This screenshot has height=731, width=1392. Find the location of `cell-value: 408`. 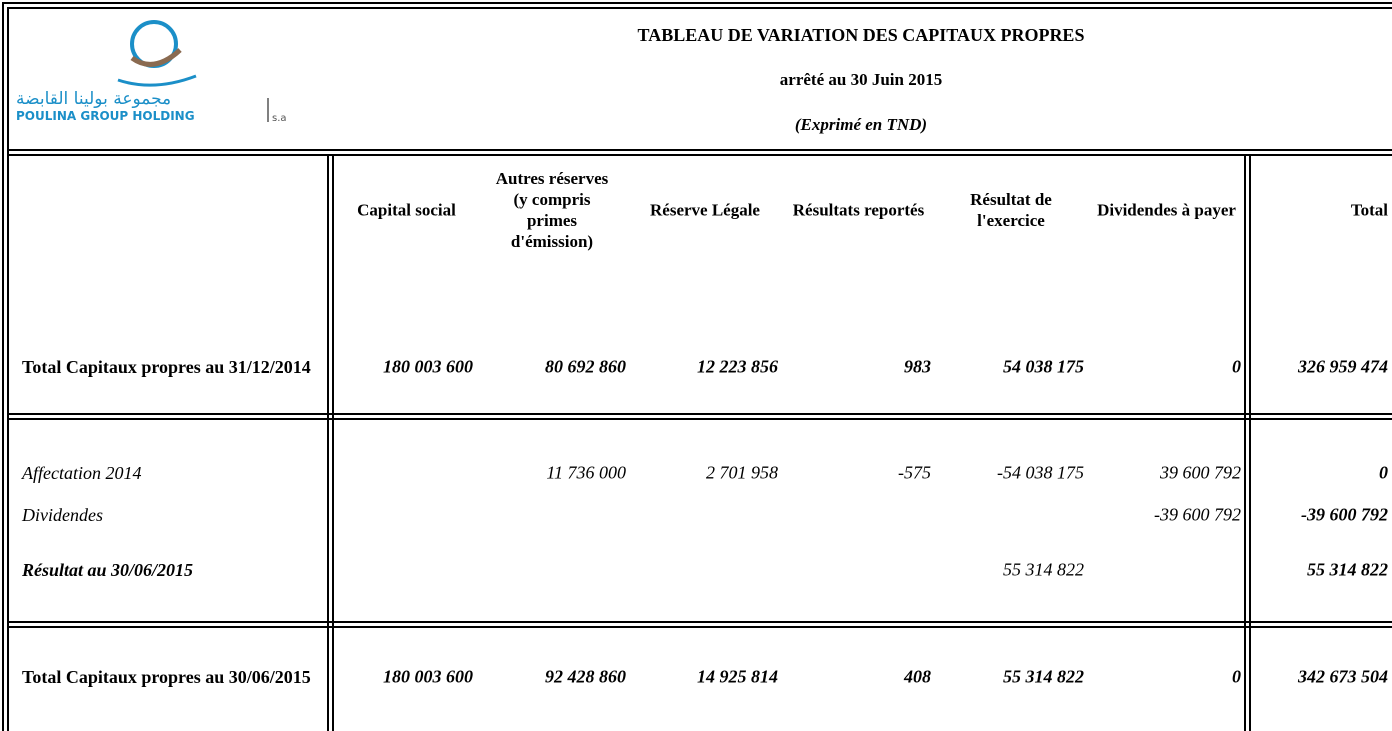

cell-value: 408 is located at coordinates (917, 676).